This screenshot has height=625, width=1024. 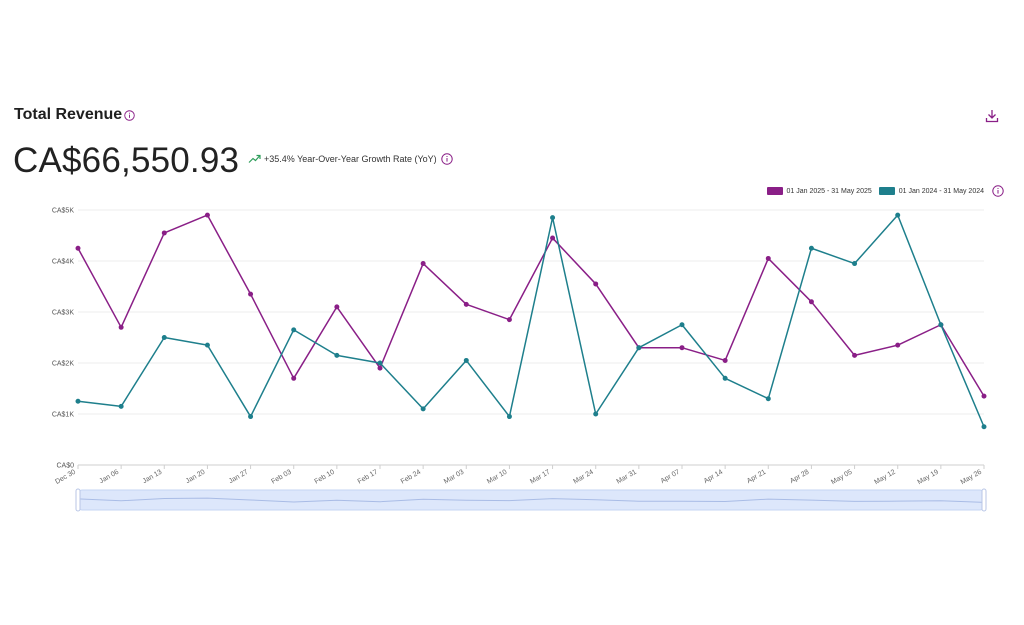 I want to click on y-tick-label: CA$2K, so click(x=63, y=364).